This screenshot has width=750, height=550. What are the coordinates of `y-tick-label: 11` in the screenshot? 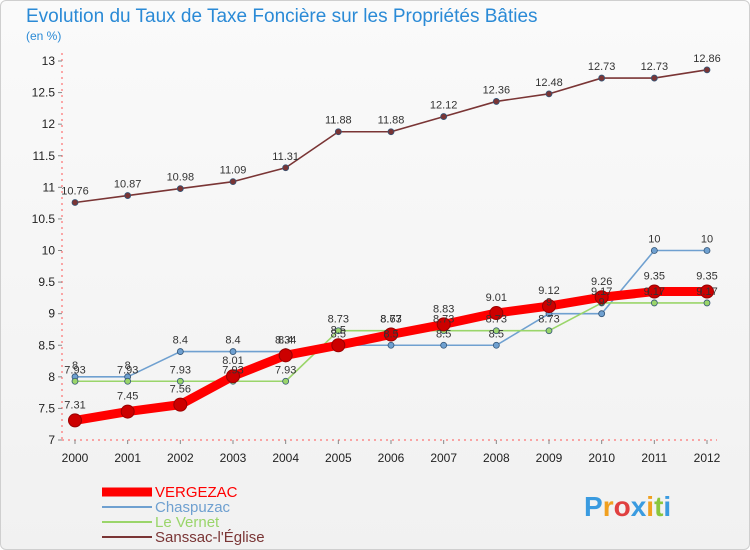 It's located at (49, 187).